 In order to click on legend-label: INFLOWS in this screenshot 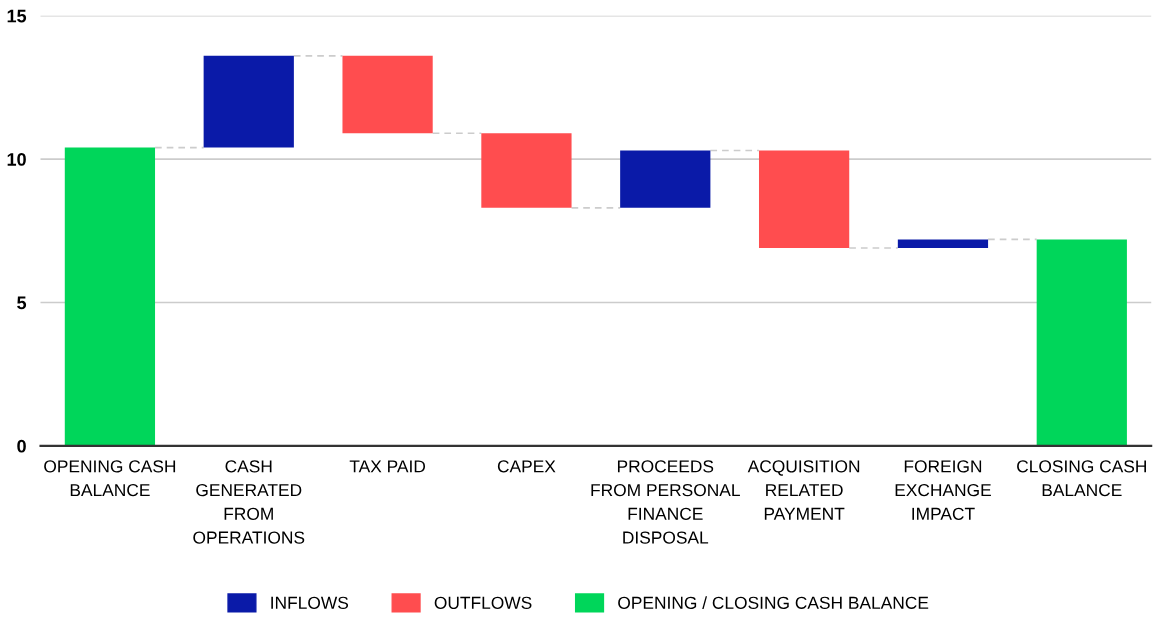, I will do `click(310, 602)`.